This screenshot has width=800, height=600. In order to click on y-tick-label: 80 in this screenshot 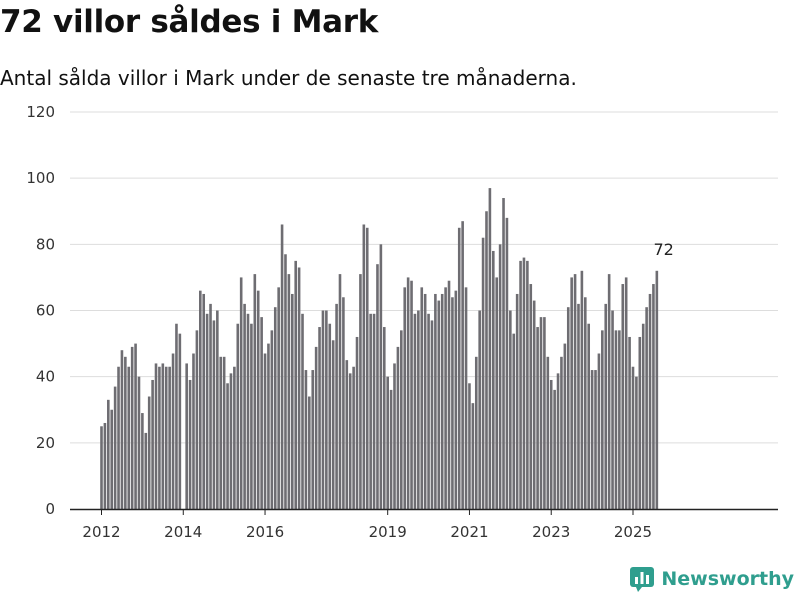, I will do `click(45, 244)`.